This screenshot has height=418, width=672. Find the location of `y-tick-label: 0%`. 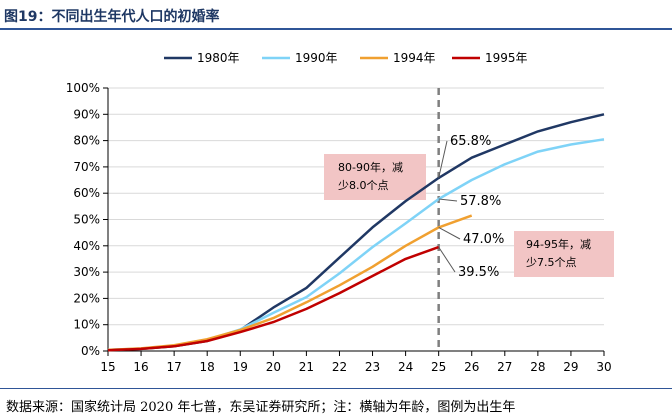

y-tick-label: 0% is located at coordinates (90, 351).